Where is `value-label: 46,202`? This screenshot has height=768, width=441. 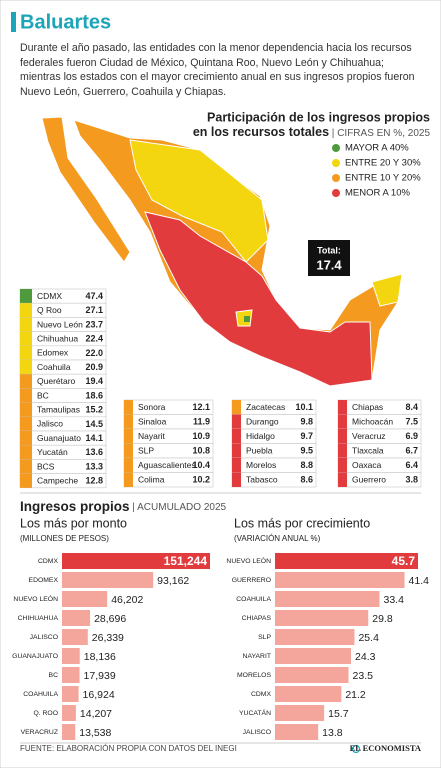 value-label: 46,202 is located at coordinates (127, 600).